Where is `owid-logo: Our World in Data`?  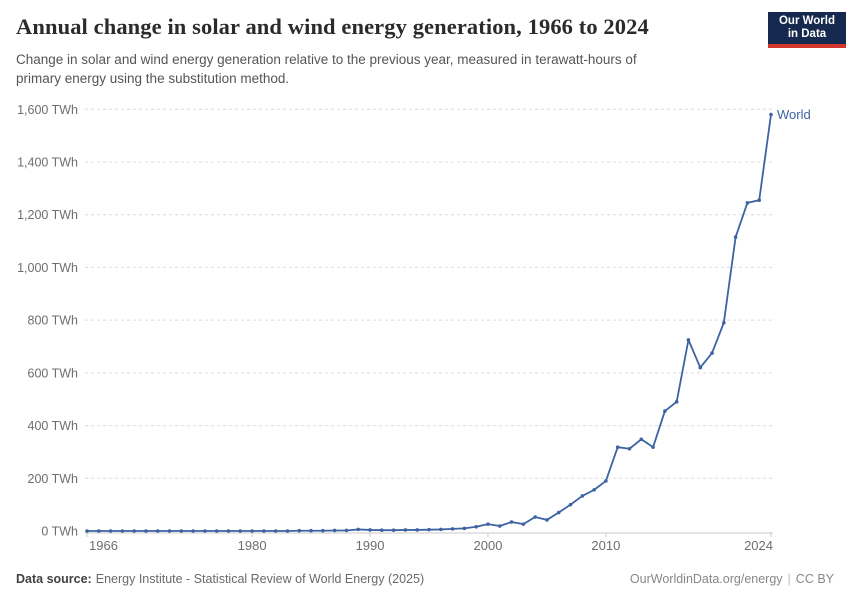
owid-logo: Our World in Data is located at coordinates (807, 30).